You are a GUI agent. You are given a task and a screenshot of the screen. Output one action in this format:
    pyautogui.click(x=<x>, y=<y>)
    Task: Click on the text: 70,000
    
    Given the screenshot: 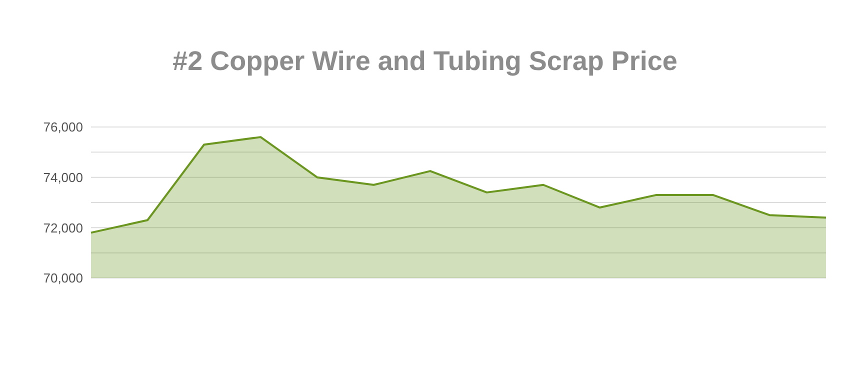 What is the action you would take?
    pyautogui.click(x=63, y=278)
    